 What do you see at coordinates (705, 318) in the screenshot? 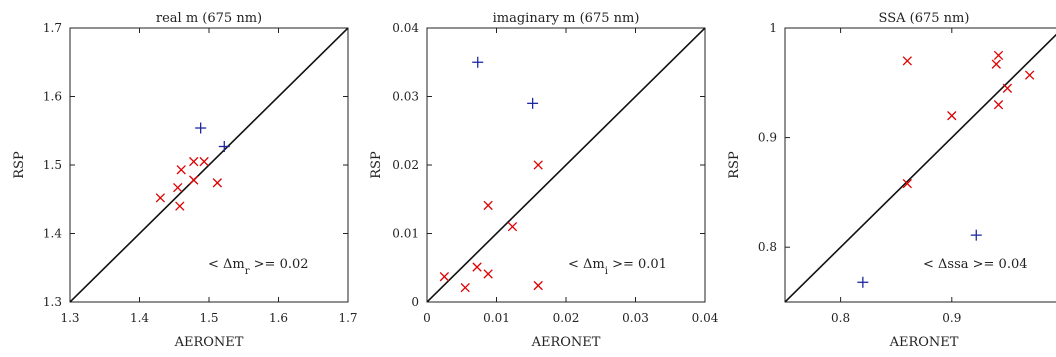
I see `x-tick-label: 0.04` at bounding box center [705, 318].